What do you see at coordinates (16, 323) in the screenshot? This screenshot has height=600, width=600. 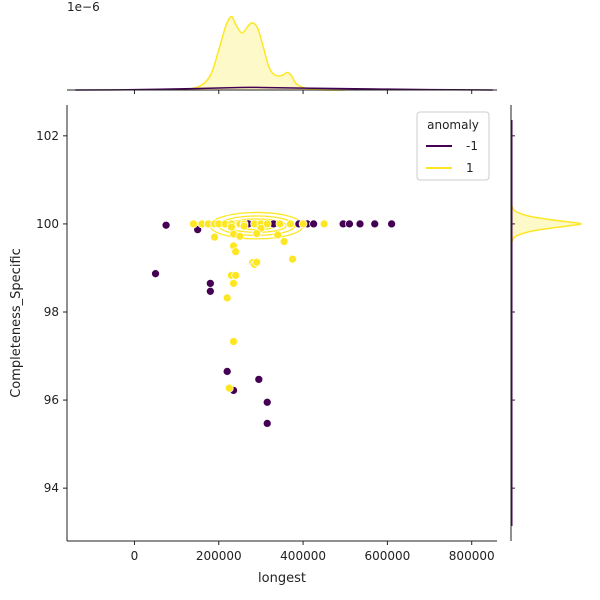 I see `y-axis-label: Completeness_Specific` at bounding box center [16, 323].